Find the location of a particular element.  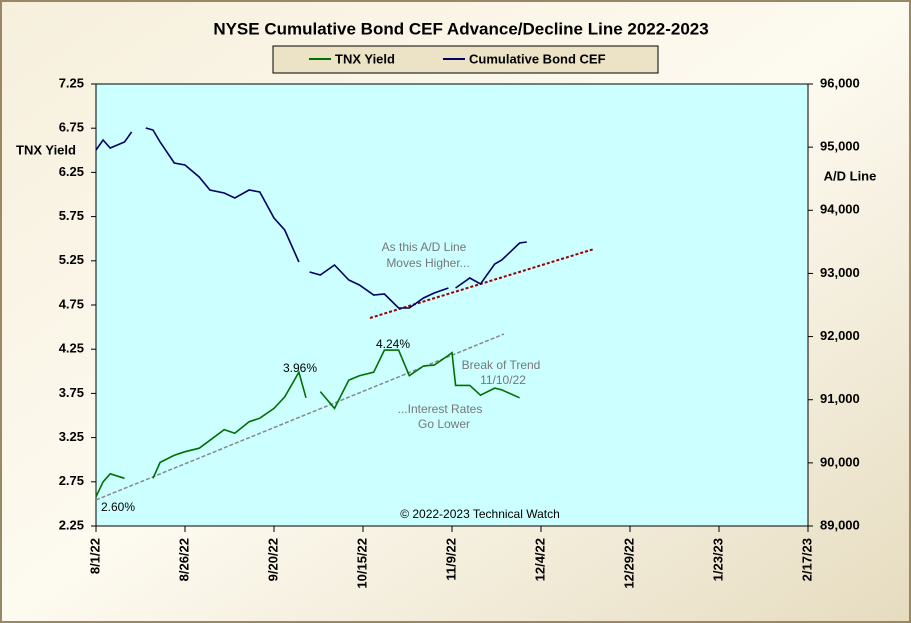

y2-tick-label: 91,000 is located at coordinates (840, 398).